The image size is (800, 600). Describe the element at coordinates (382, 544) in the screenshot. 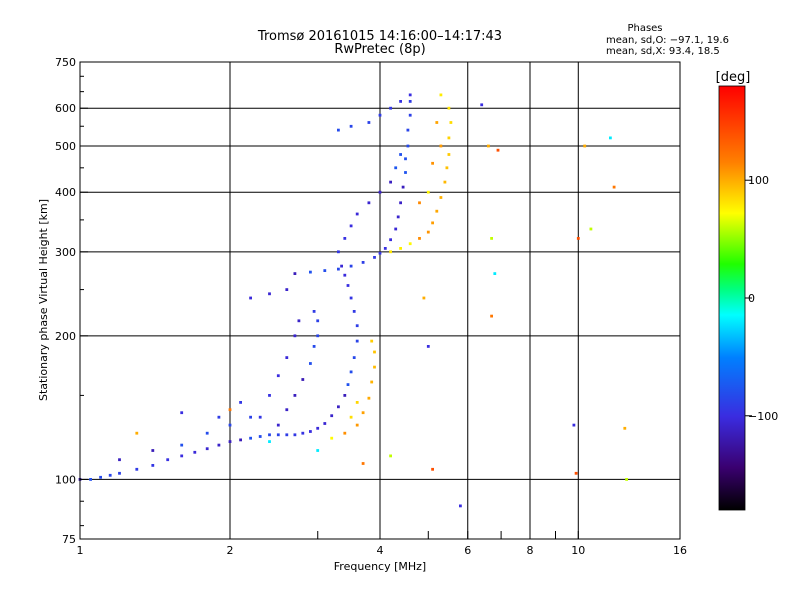

I see `x-axis: 1 2 4 6 8 10 16` at that location.